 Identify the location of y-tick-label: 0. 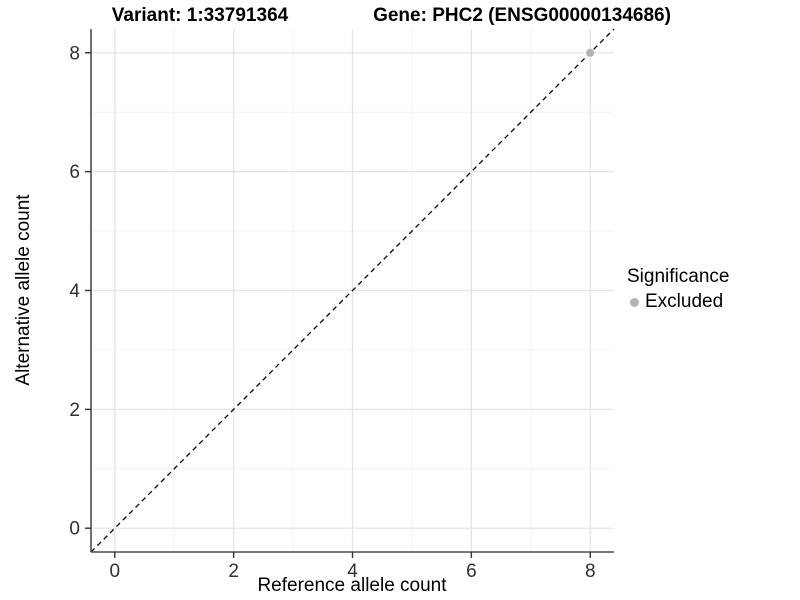
(74, 529).